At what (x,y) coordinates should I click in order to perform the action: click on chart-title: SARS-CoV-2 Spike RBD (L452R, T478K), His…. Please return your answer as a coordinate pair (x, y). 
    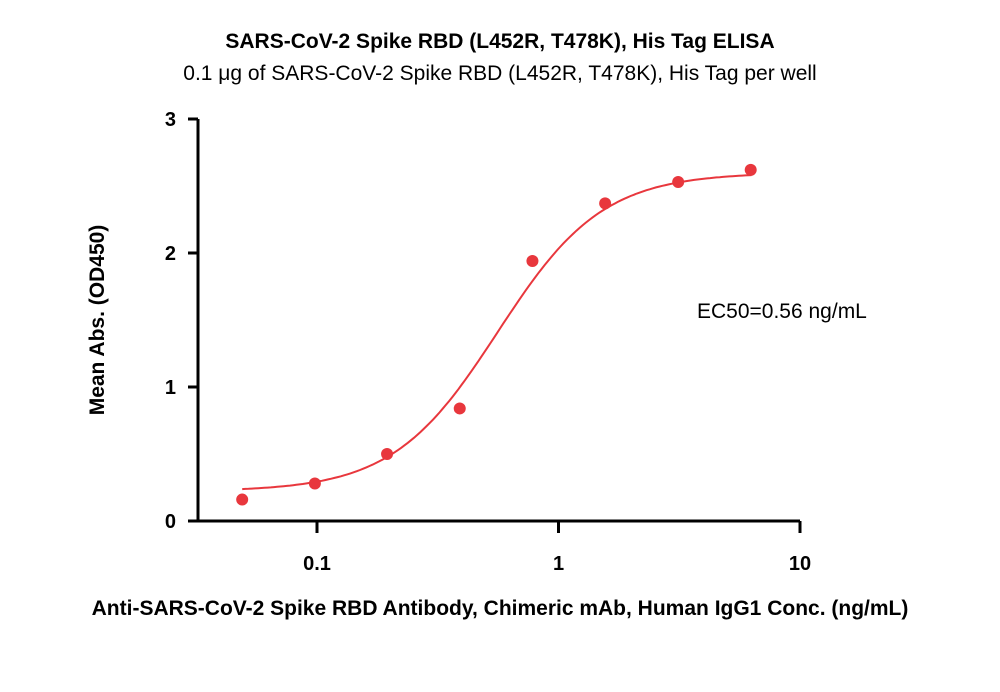
    Looking at the image, I should click on (500, 41).